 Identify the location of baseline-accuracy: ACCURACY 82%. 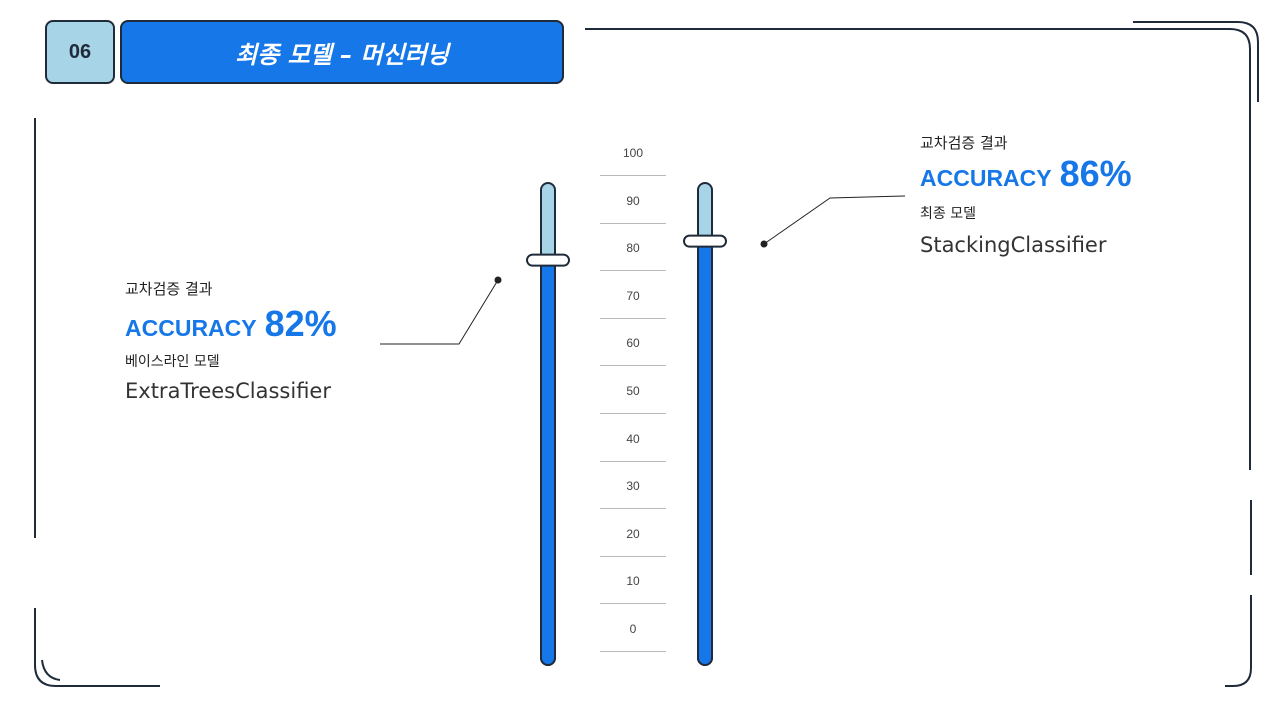
(231, 324).